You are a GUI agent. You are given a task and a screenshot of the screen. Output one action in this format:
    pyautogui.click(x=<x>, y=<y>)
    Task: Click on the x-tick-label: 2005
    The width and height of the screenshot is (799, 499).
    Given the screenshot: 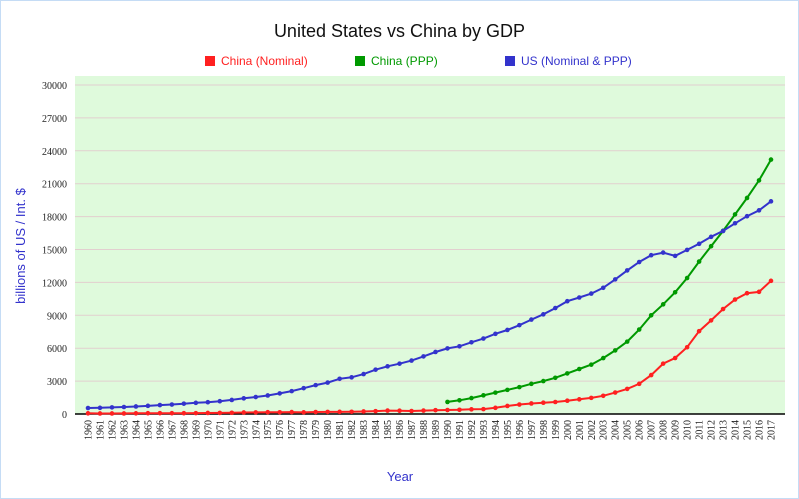 What is the action you would take?
    pyautogui.click(x=628, y=430)
    